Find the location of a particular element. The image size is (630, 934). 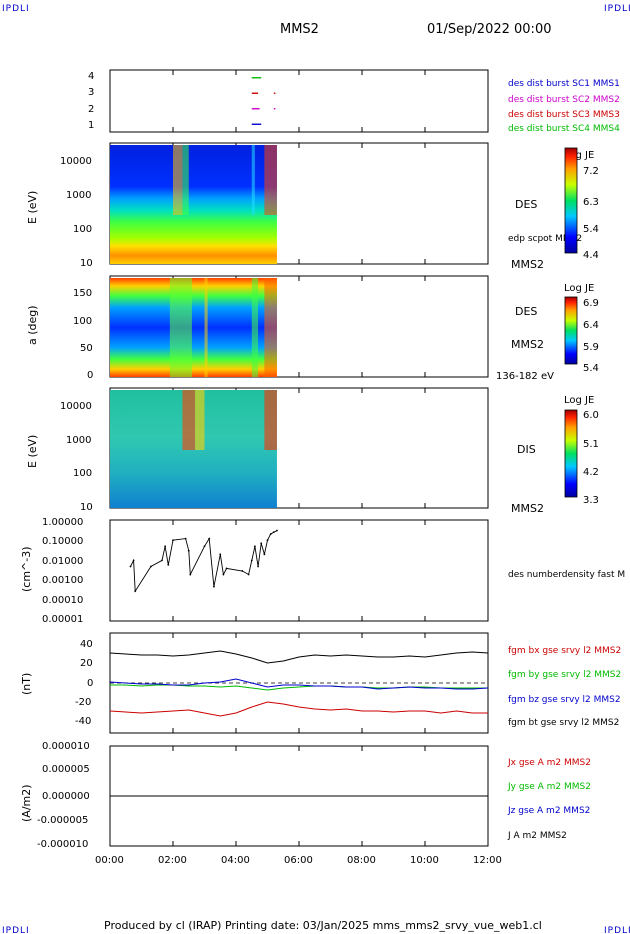

des-pitch-cbar-tick-2: 5.9 is located at coordinates (591, 347).